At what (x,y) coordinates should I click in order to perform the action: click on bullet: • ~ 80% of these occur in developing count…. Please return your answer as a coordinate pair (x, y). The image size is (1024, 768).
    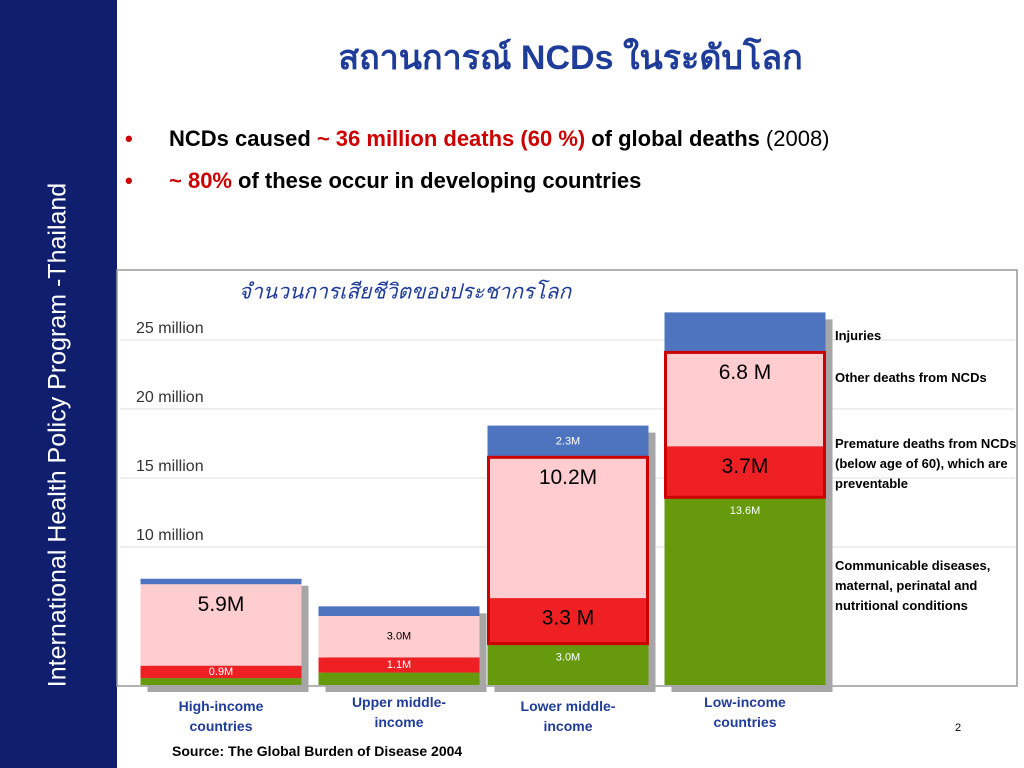
    Looking at the image, I should click on (383, 181).